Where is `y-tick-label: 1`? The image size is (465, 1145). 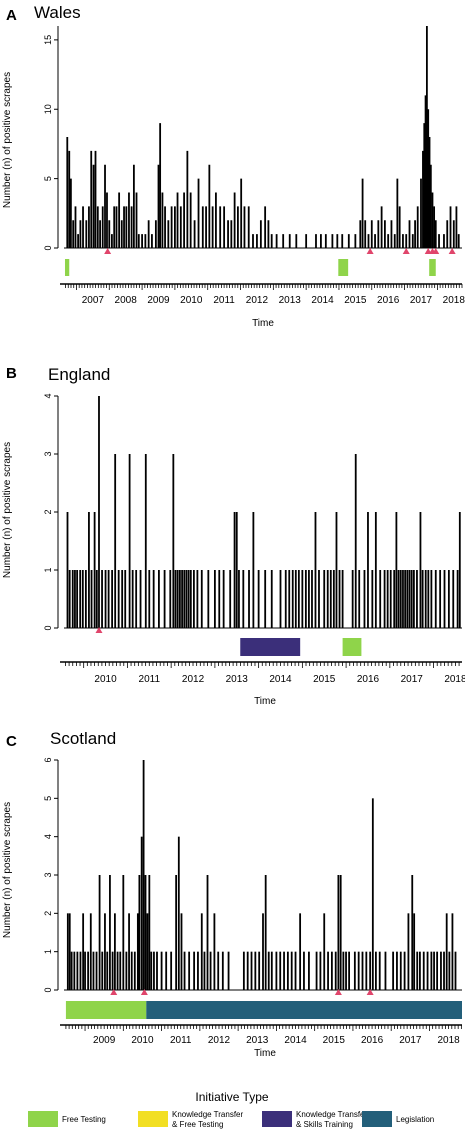 y-tick-label: 1 is located at coordinates (48, 951).